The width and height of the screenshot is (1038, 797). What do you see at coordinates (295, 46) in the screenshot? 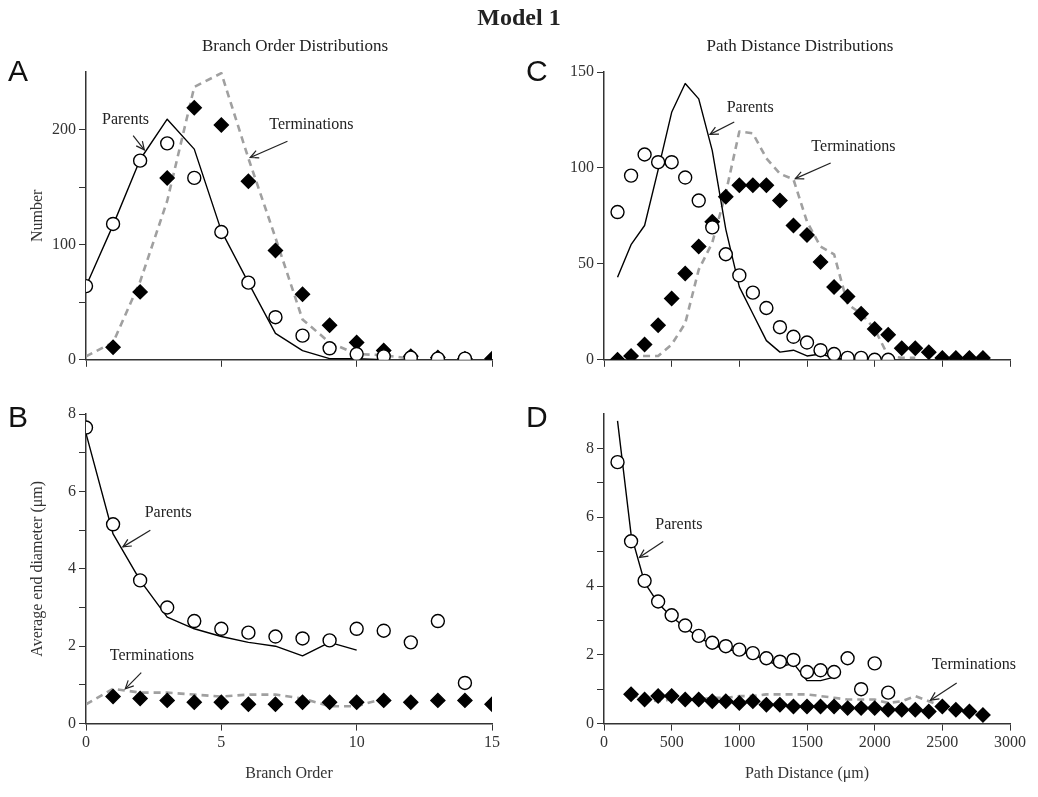
I see `chart-subtitle: Branch Order Distributions` at bounding box center [295, 46].